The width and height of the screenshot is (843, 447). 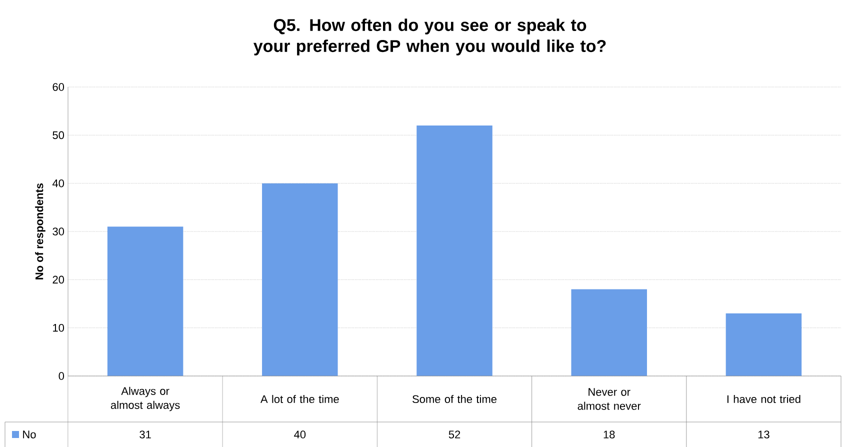 What do you see at coordinates (58, 328) in the screenshot?
I see `y-tick-label: 10` at bounding box center [58, 328].